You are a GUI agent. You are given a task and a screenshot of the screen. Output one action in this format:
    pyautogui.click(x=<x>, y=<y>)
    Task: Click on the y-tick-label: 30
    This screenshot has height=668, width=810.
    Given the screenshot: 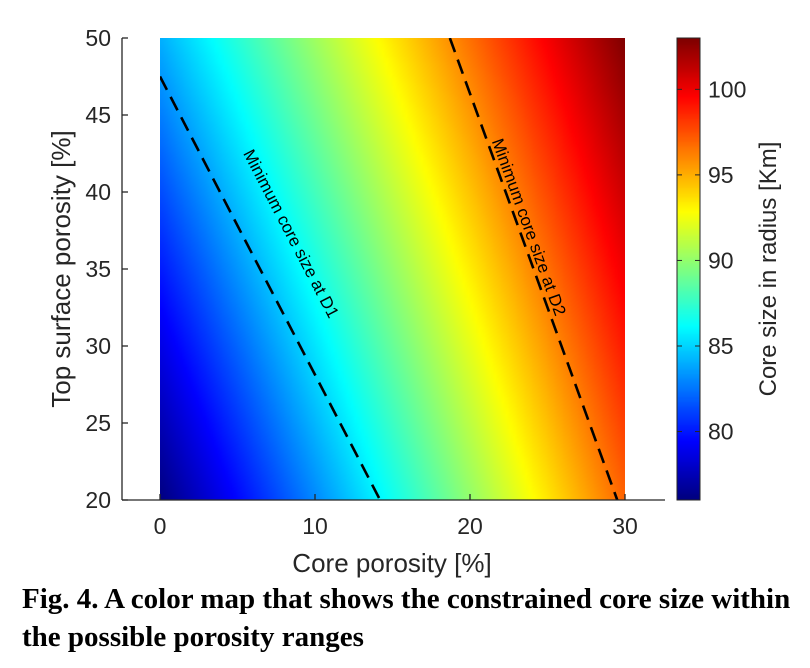 What is the action you would take?
    pyautogui.click(x=98, y=346)
    